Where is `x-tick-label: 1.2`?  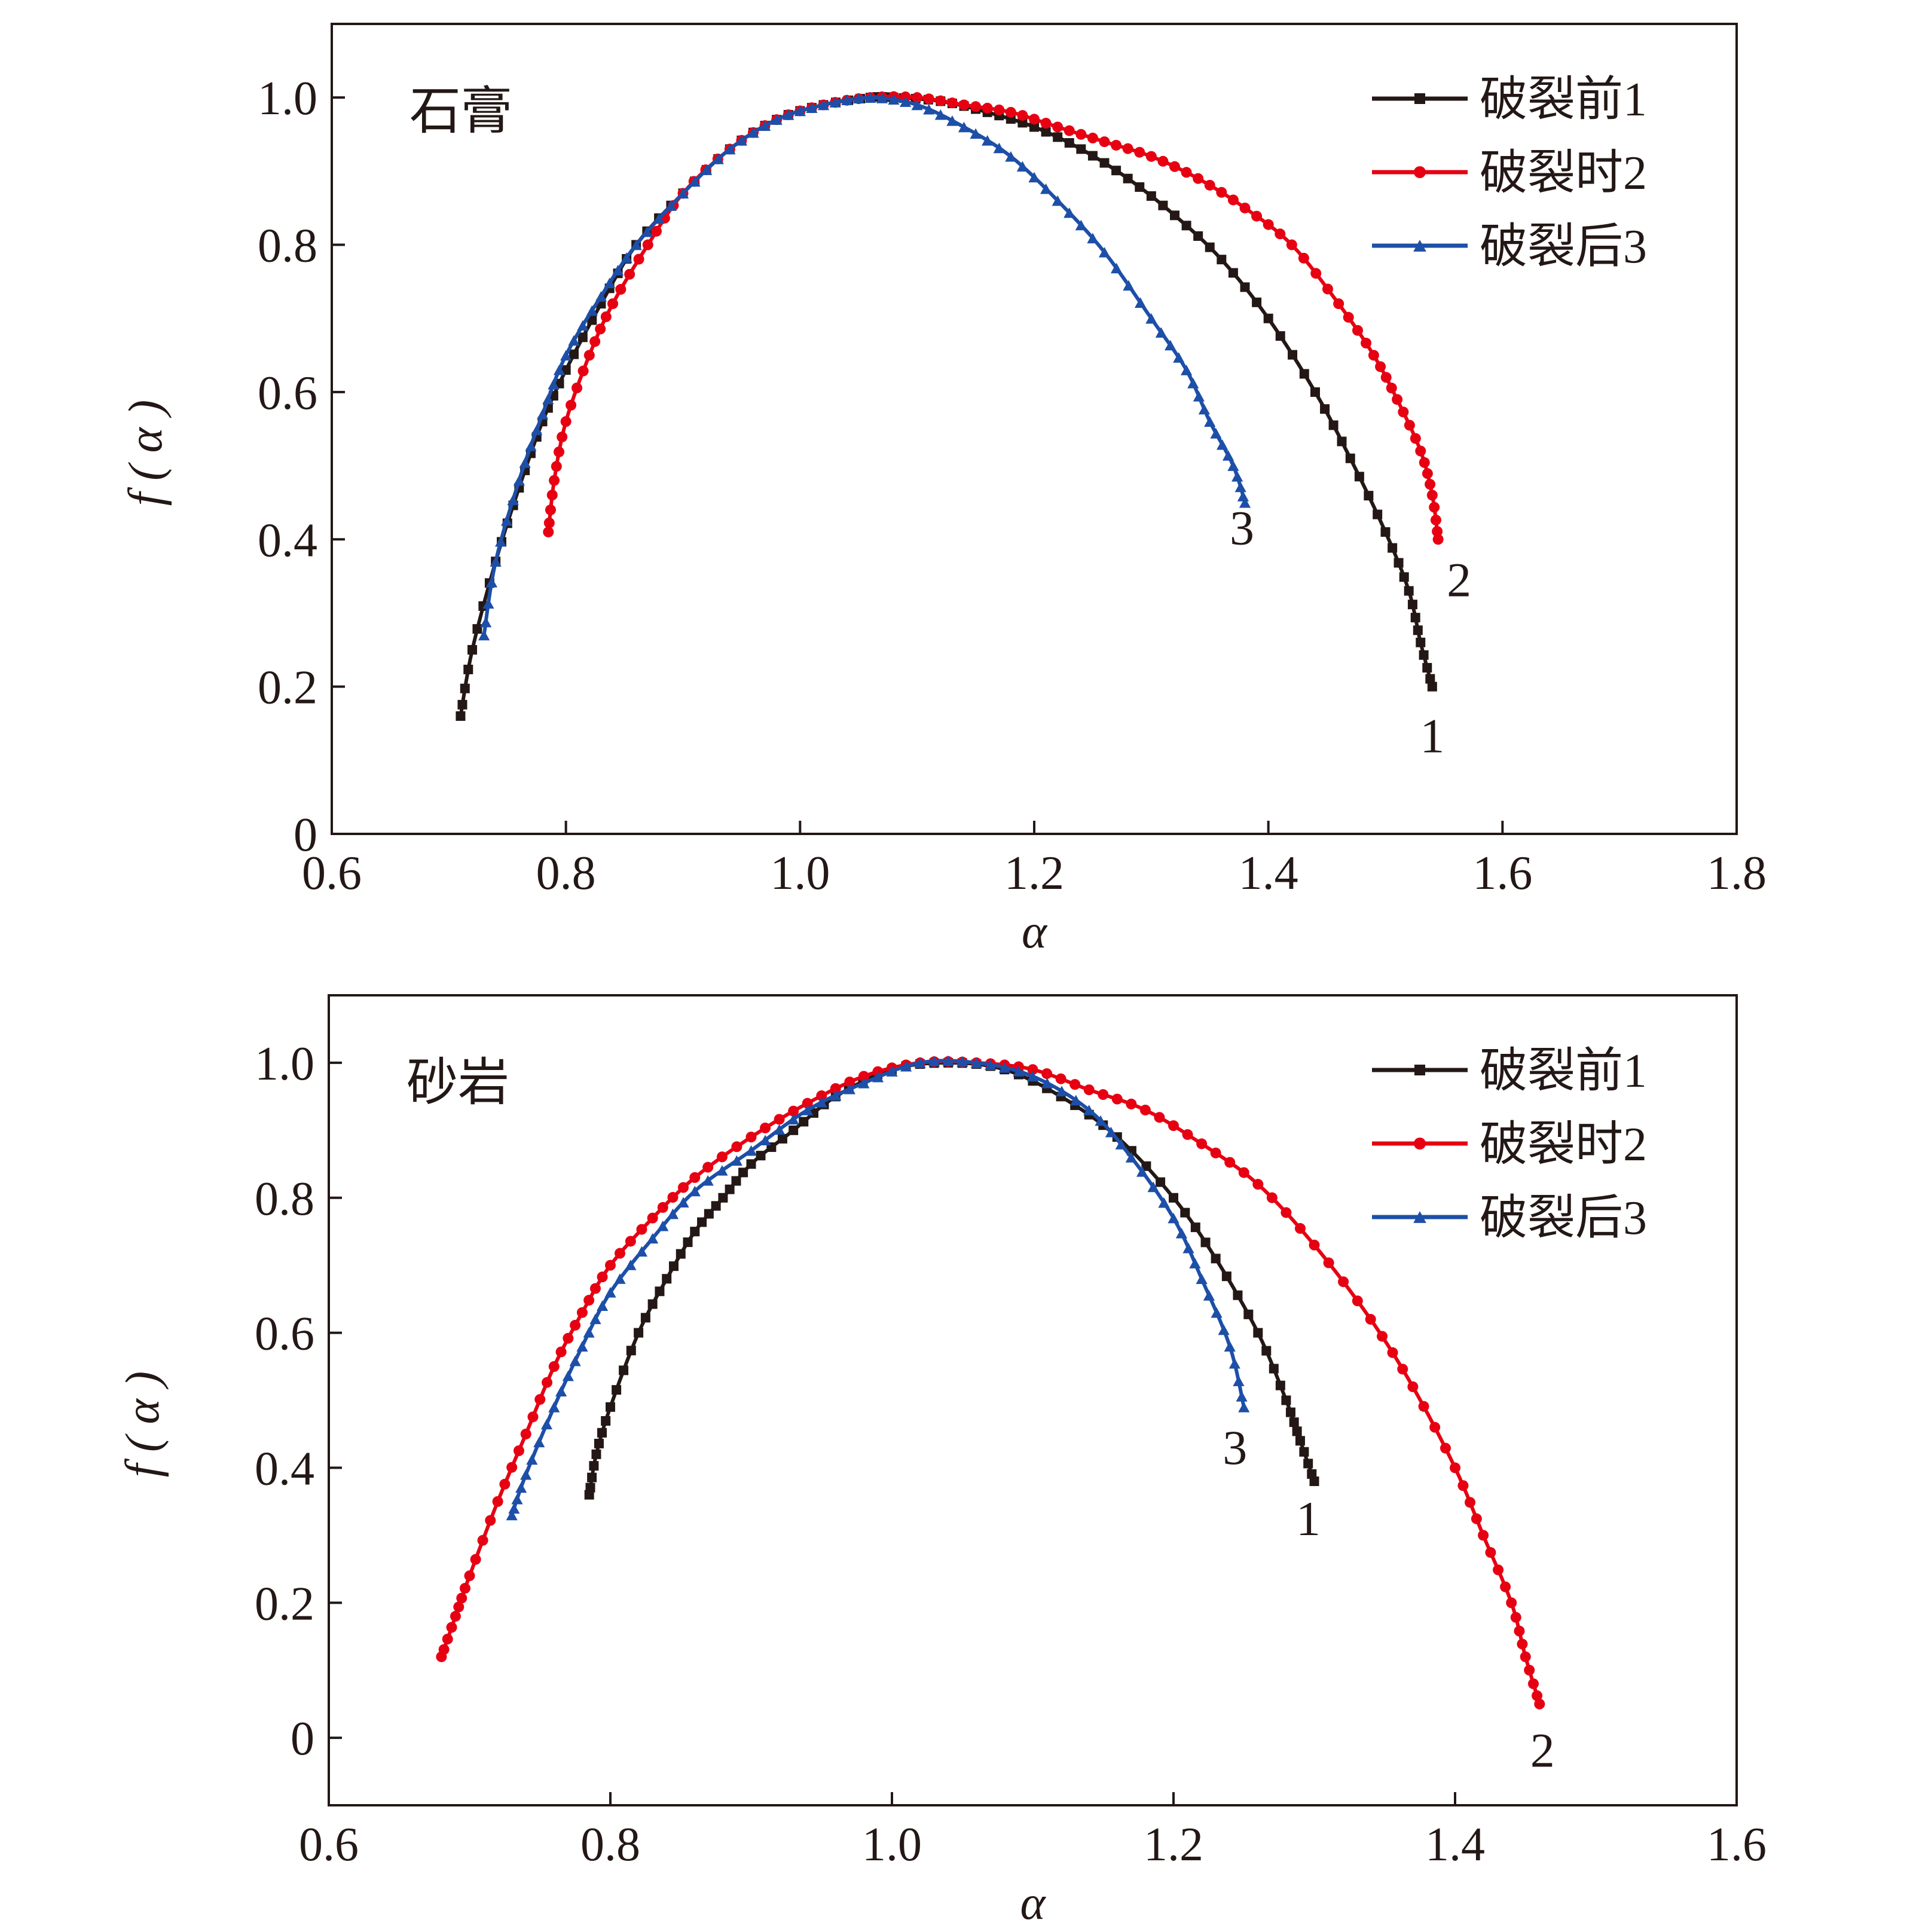 x-tick-label: 1.2 is located at coordinates (1034, 873).